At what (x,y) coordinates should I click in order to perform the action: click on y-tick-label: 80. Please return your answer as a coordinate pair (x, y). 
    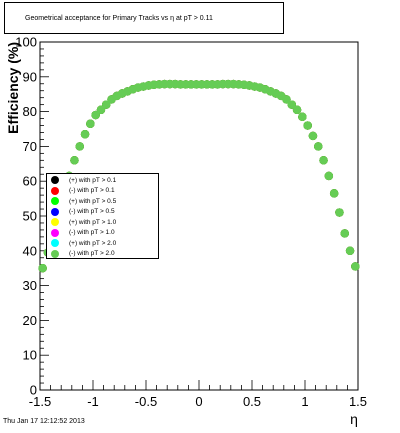
    Looking at the image, I should click on (30, 111).